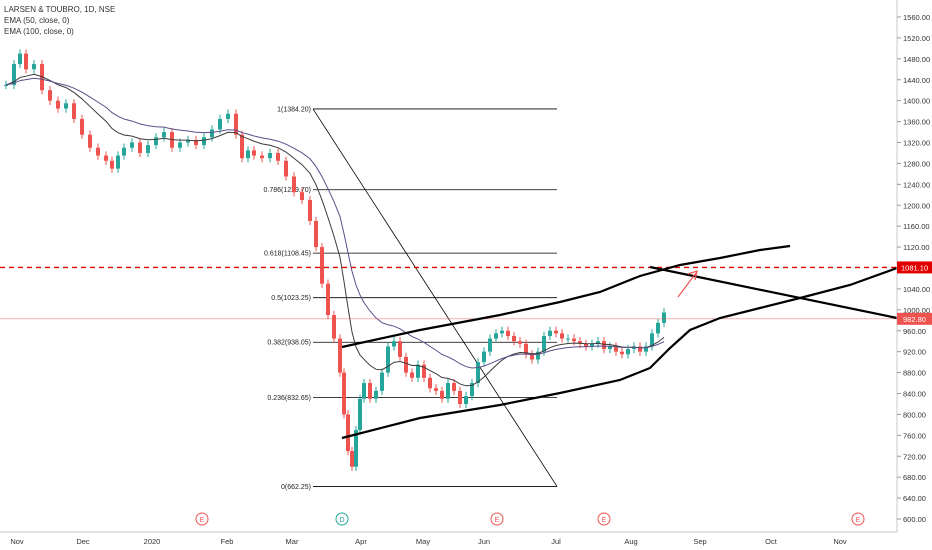 The height and width of the screenshot is (550, 932). I want to click on price-tick-label: 1040.00, so click(916, 289).